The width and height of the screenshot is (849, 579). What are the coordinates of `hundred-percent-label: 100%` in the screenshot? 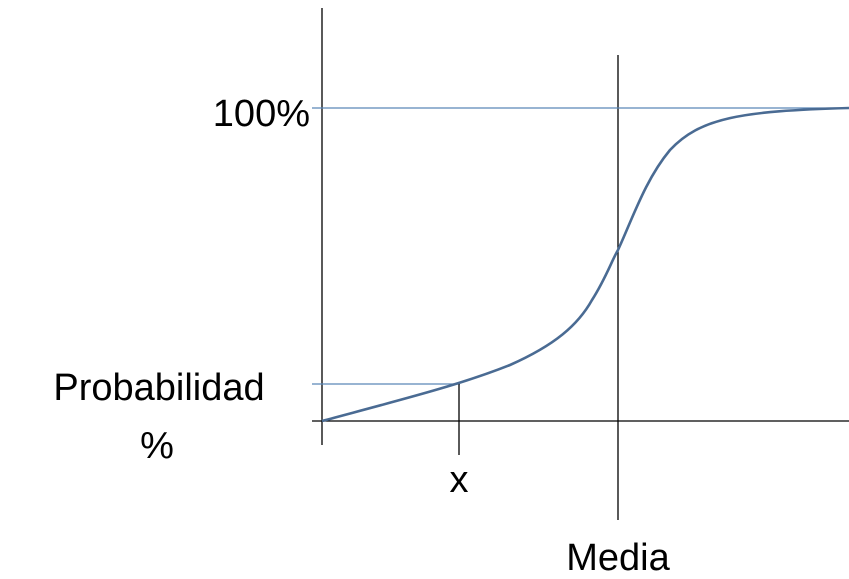 It's located at (261, 114).